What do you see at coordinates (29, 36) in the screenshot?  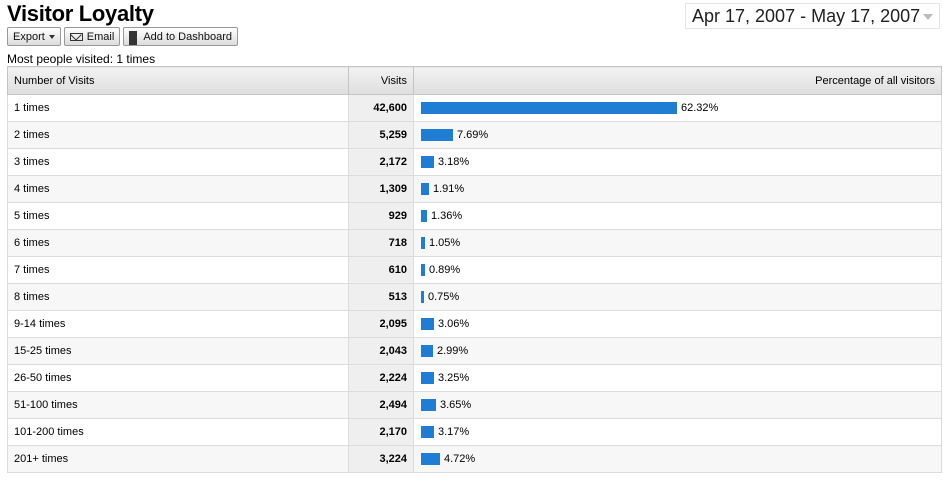 I see `export-button-label: Export` at bounding box center [29, 36].